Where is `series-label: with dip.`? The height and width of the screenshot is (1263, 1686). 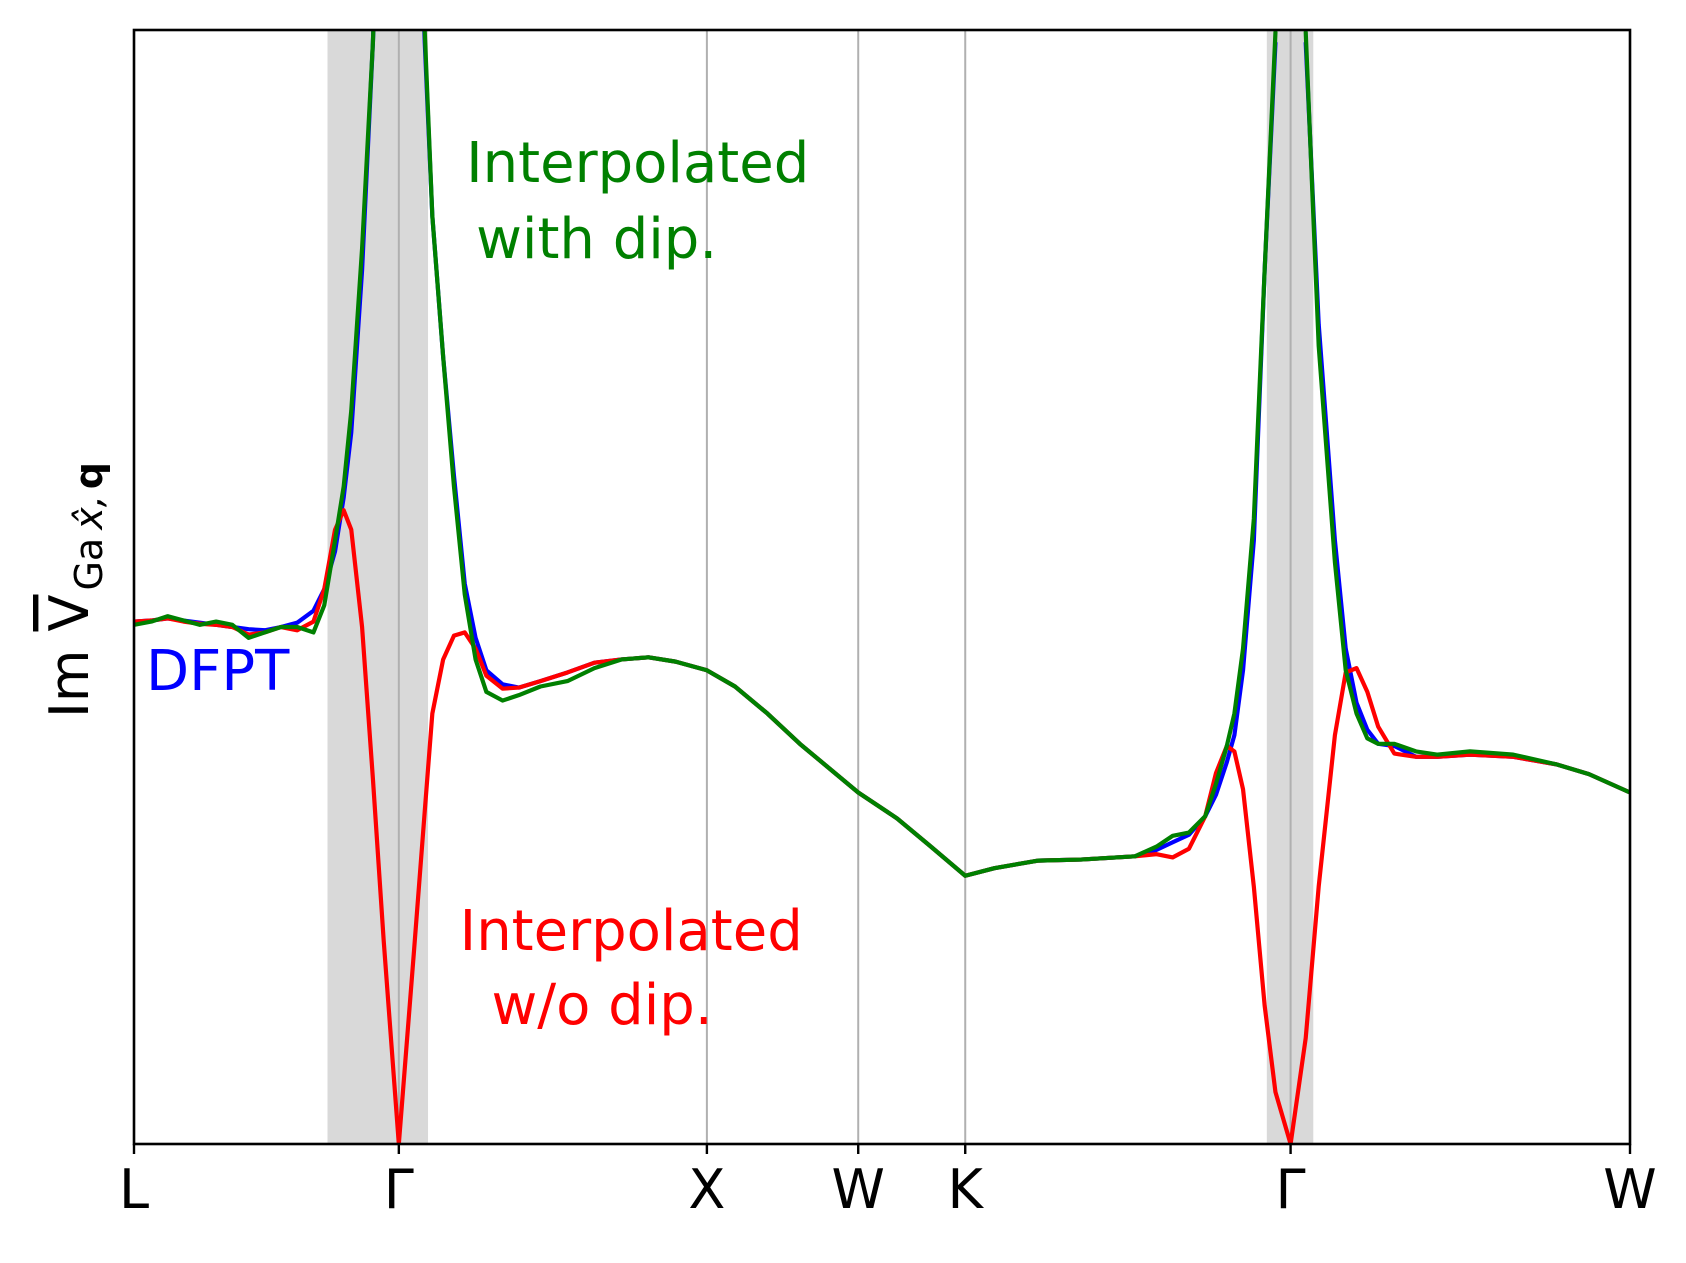
series-label: with dip. is located at coordinates (596, 239).